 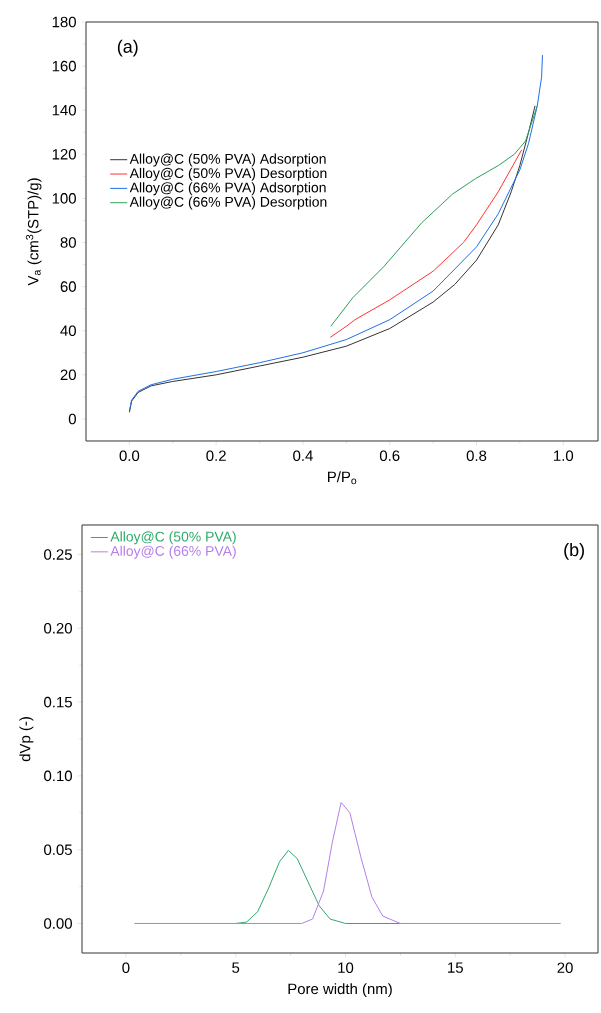 I want to click on legend-label: Alloy@C (50% PVA), so click(x=173, y=538).